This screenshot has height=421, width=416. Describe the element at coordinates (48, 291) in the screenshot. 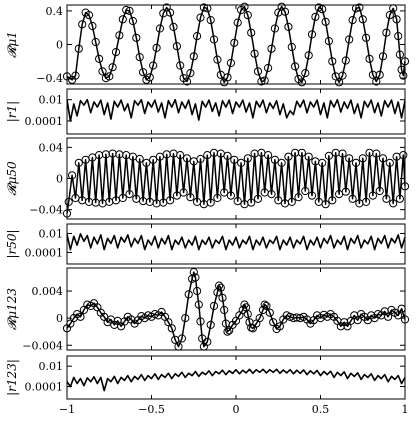

I see `y-tick-label: 0.004` at that location.